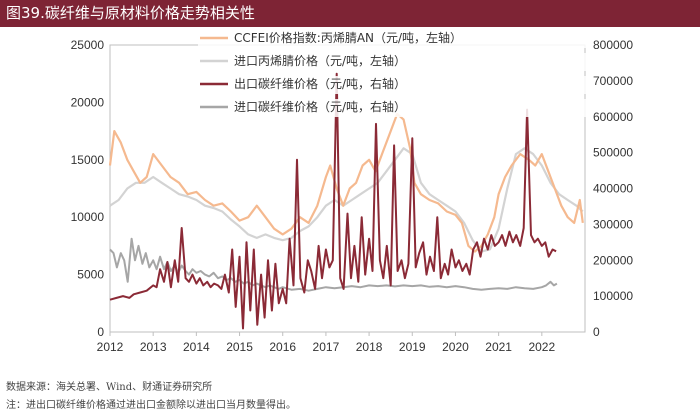  Describe the element at coordinates (348, 37) in the screenshot. I see `legend-entry: CCFEI价格指数:丙烯腈AN（元/吨，左轴）` at that location.